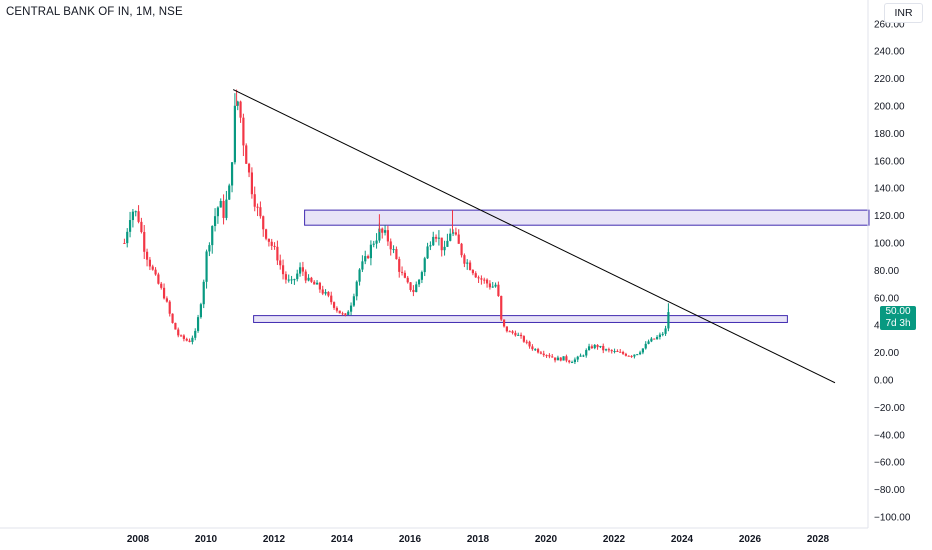 The width and height of the screenshot is (932, 550). What do you see at coordinates (898, 323) in the screenshot?
I see `bar-countdown: 7d 3h` at bounding box center [898, 323].